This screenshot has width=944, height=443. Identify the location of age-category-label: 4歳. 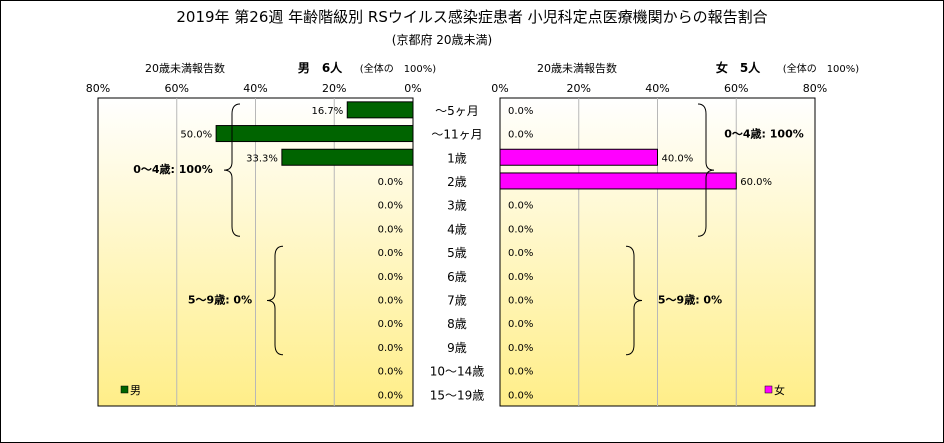
(457, 229).